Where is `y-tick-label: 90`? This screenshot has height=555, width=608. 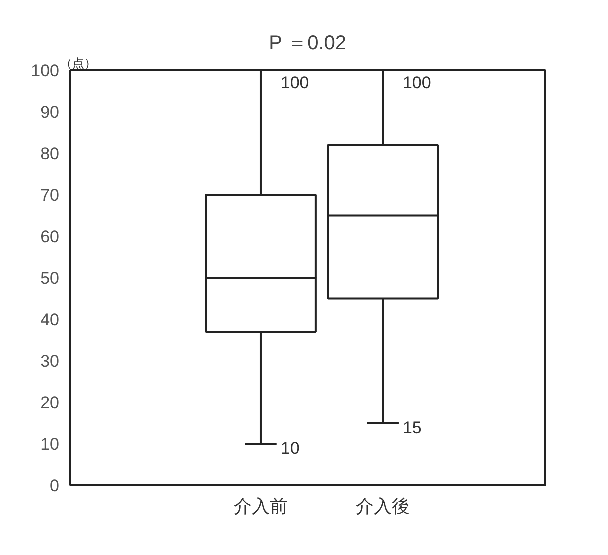 y-tick-label: 90 is located at coordinates (50, 112).